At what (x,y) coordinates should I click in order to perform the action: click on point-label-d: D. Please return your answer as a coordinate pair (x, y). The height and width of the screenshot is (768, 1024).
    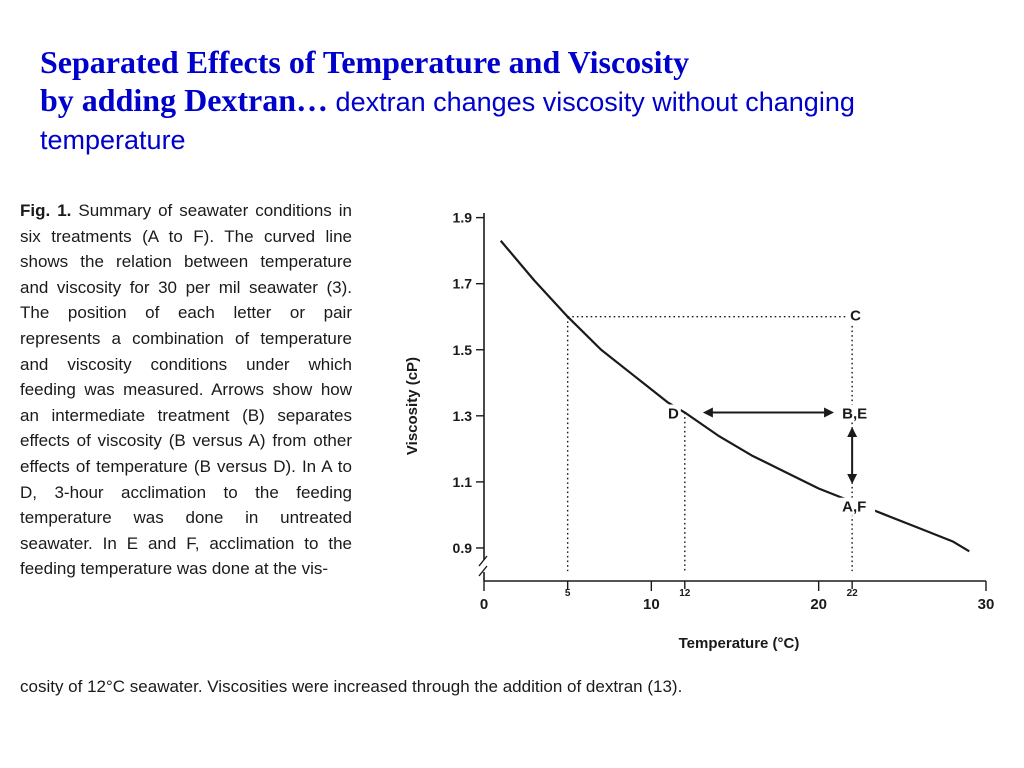
    Looking at the image, I should click on (673, 414).